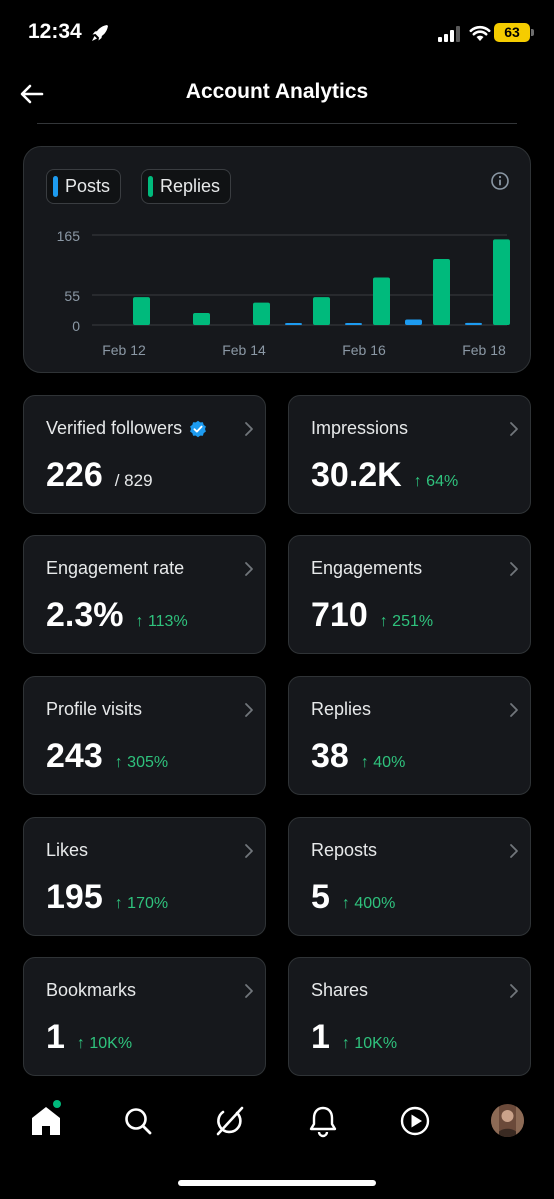 The width and height of the screenshot is (554, 1199). Describe the element at coordinates (46, 1121) in the screenshot. I see `home-icon` at that location.